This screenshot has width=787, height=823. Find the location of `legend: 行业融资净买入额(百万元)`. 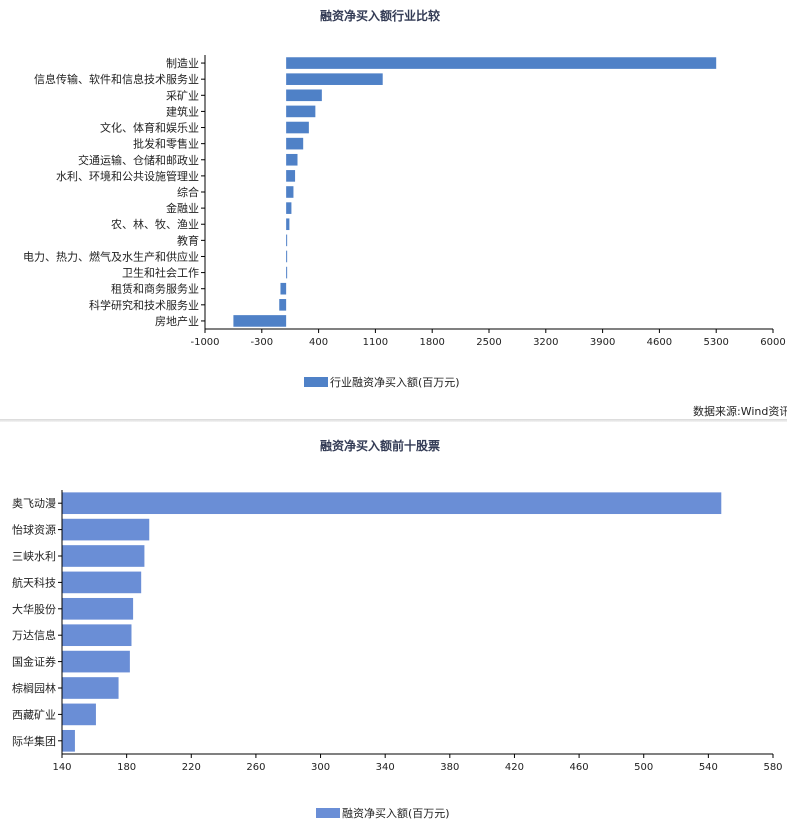

legend: 行业融资净买入额(百万元) is located at coordinates (382, 382).